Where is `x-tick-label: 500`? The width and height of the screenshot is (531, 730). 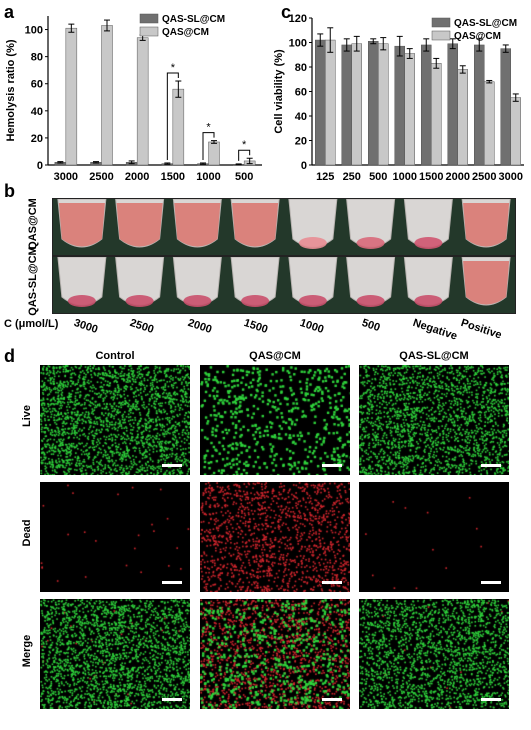 x-tick-label: 500 is located at coordinates (378, 177).